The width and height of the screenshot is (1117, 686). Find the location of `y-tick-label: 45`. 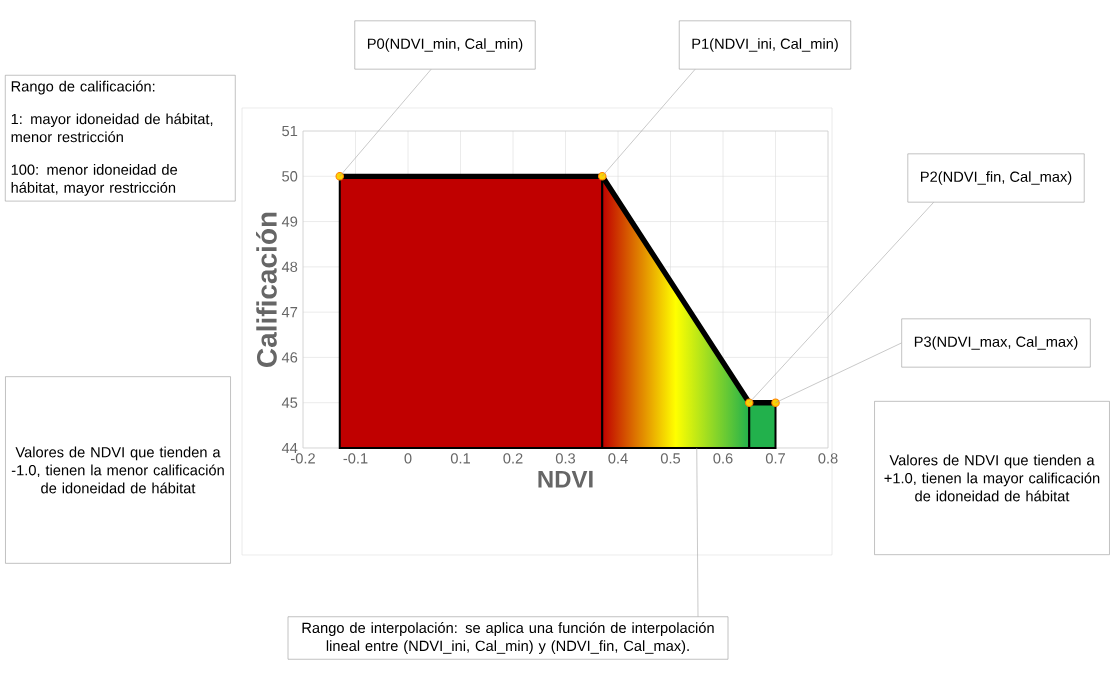

y-tick-label: 45 is located at coordinates (289, 402).